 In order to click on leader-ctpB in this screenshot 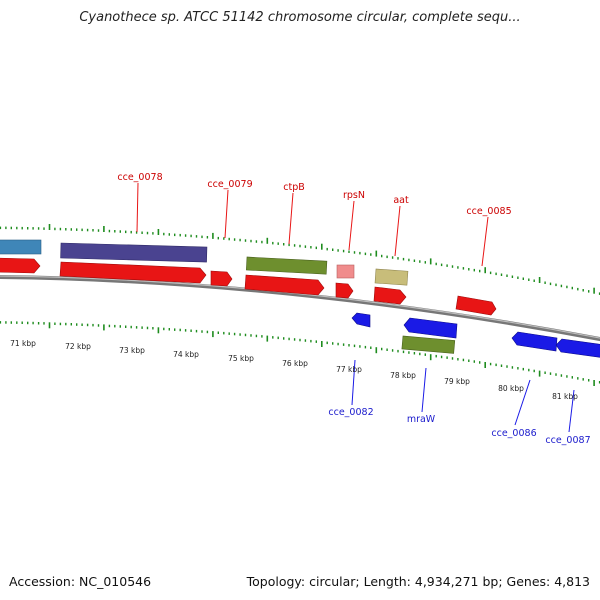, I will do `click(291, 218)`.